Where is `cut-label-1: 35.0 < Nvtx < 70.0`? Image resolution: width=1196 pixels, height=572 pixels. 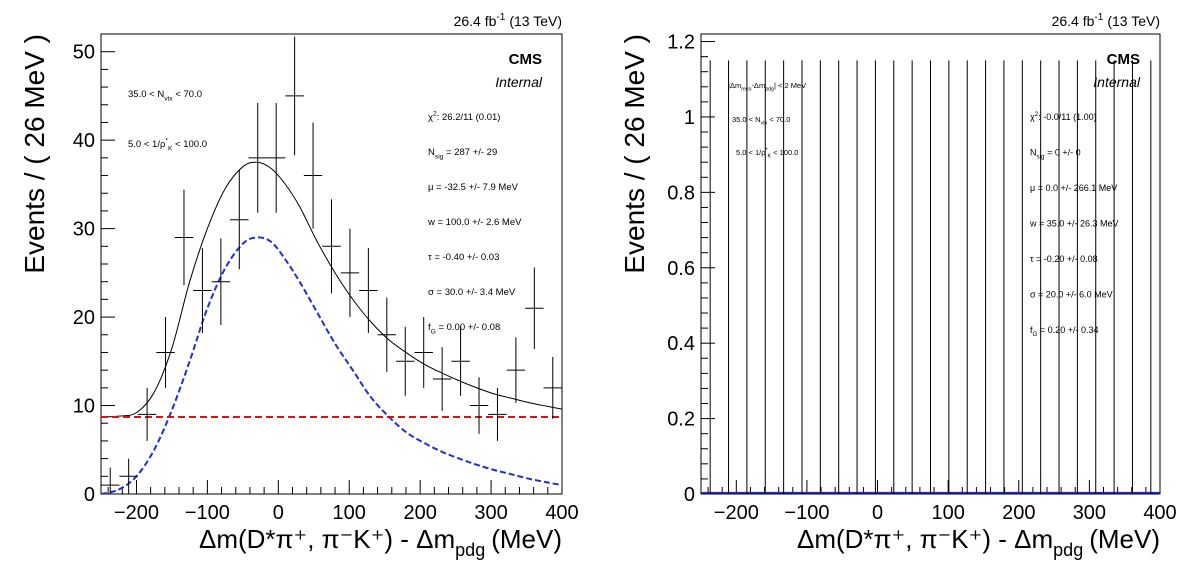
cut-label-1: 35.0 < Nvtx < 70.0 is located at coordinates (165, 95).